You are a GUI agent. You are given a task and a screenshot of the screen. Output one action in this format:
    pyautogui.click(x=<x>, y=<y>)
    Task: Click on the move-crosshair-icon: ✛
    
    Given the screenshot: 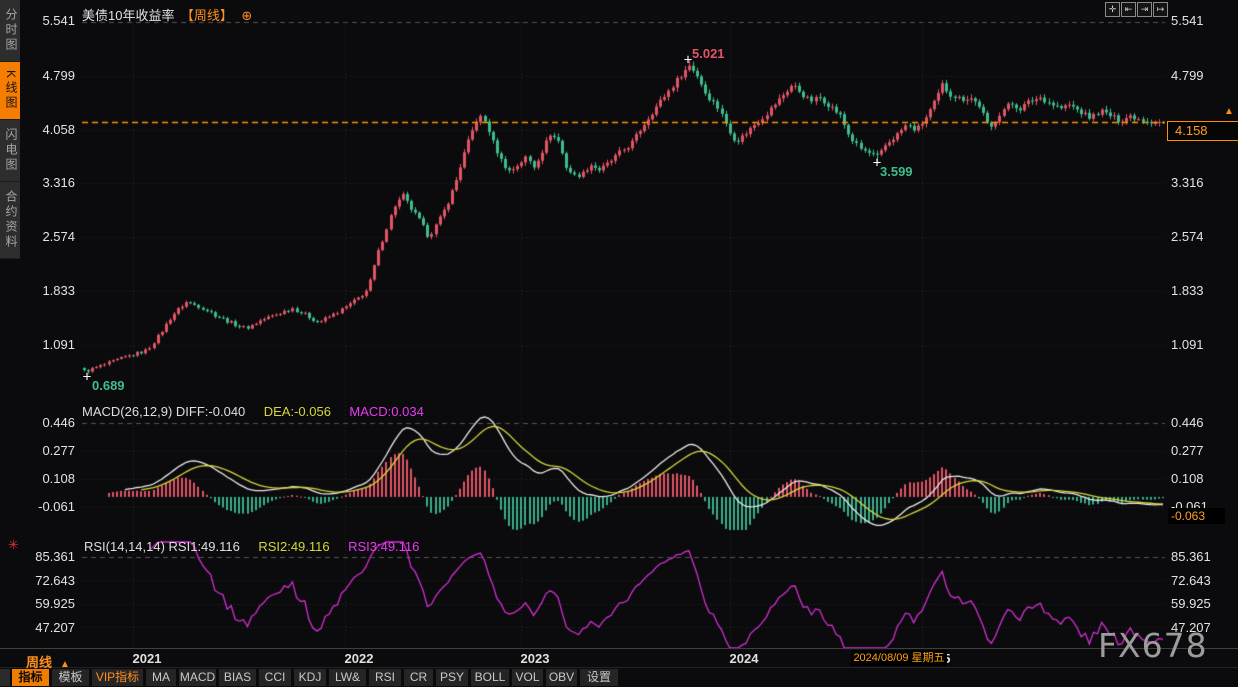 What is the action you would take?
    pyautogui.click(x=1112, y=9)
    